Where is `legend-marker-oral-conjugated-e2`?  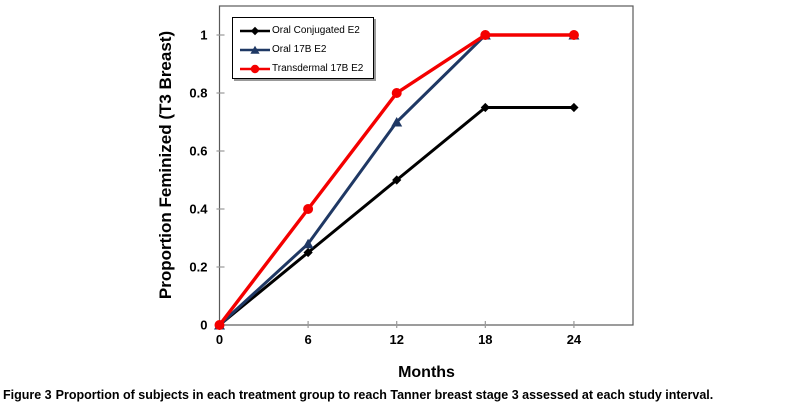
legend-marker-oral-conjugated-e2 is located at coordinates (255, 30).